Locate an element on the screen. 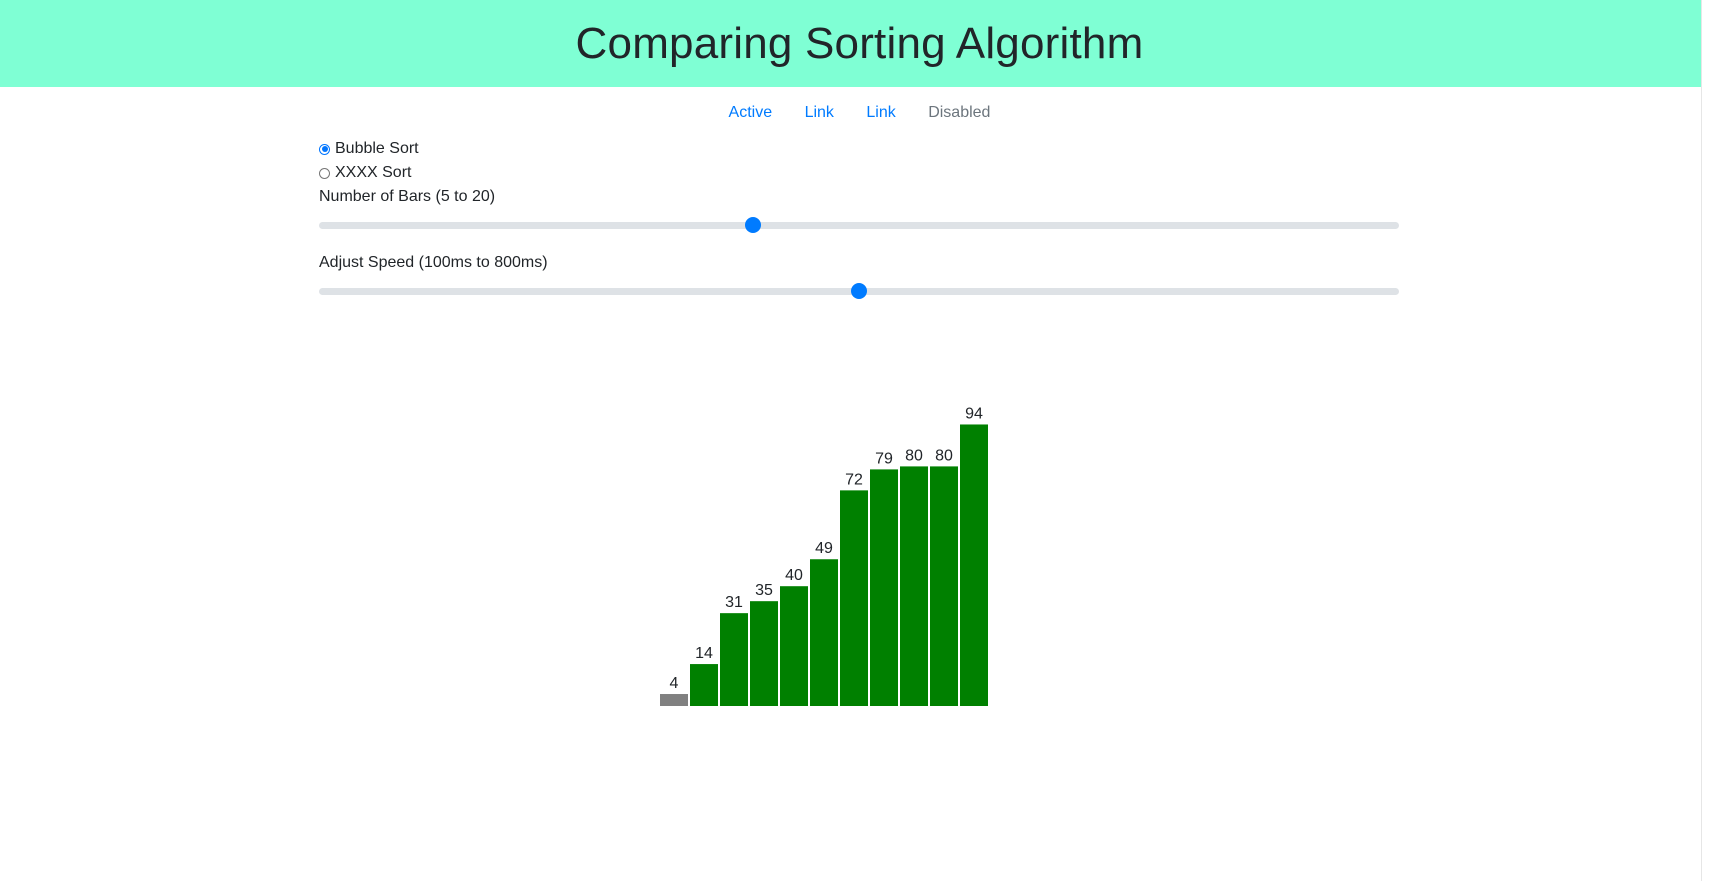 The width and height of the screenshot is (1719, 881). bar-value-label-8: 80 is located at coordinates (914, 455).